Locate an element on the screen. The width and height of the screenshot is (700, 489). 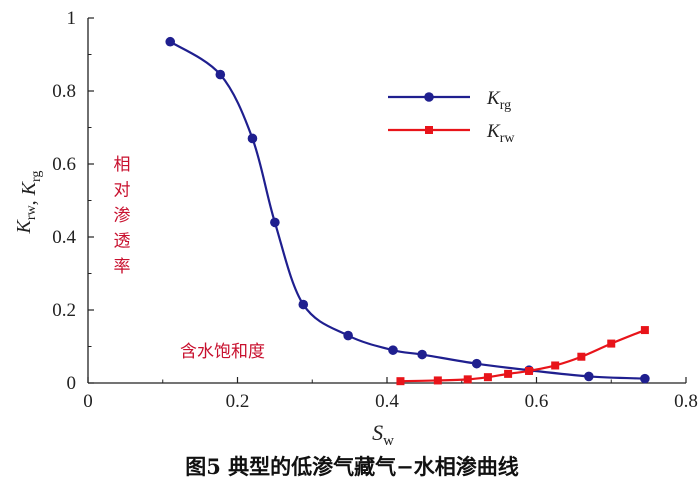
legend-item-krw: Krw is located at coordinates (451, 133).